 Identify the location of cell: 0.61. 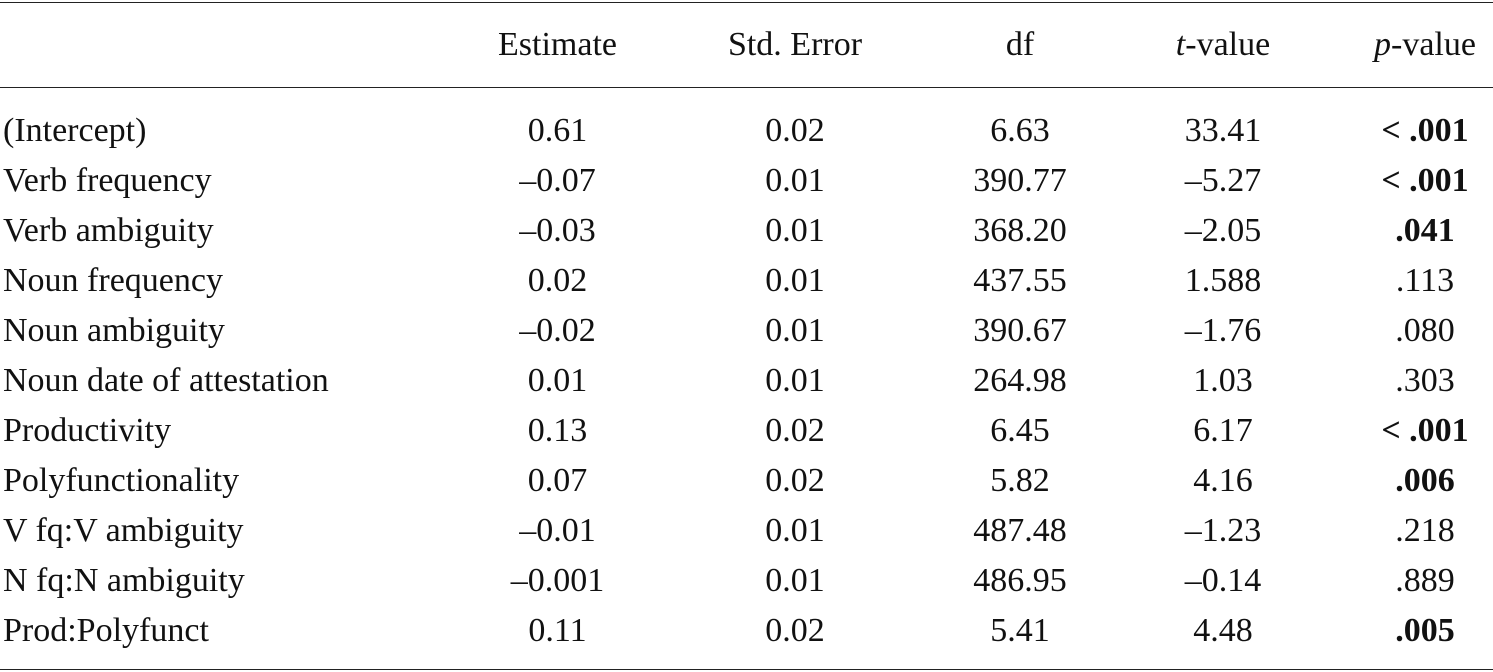
(557, 130).